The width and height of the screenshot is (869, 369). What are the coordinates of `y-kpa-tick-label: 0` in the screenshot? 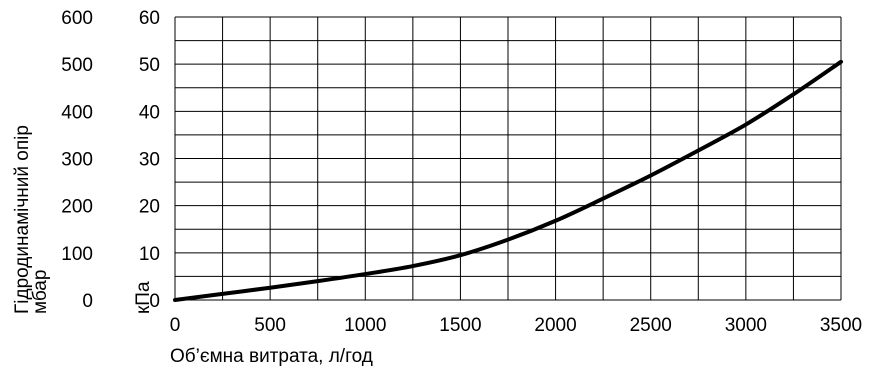 It's located at (154, 301).